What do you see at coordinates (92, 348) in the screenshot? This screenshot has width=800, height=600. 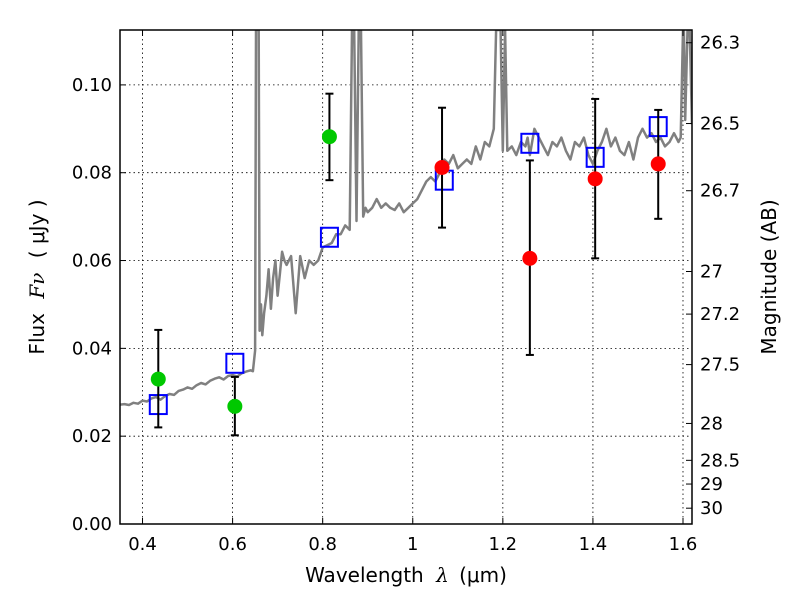 I see `y-tick-label: 0.04` at bounding box center [92, 348].